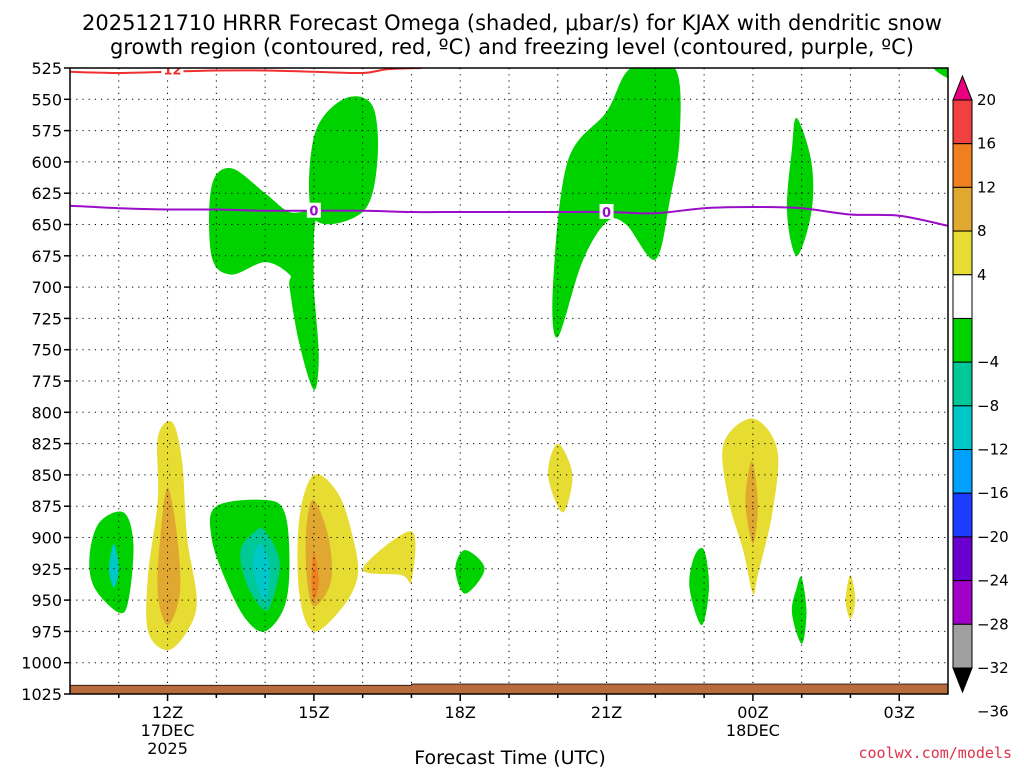  I want to click on colorbar-label-12: −32, so click(993, 668).